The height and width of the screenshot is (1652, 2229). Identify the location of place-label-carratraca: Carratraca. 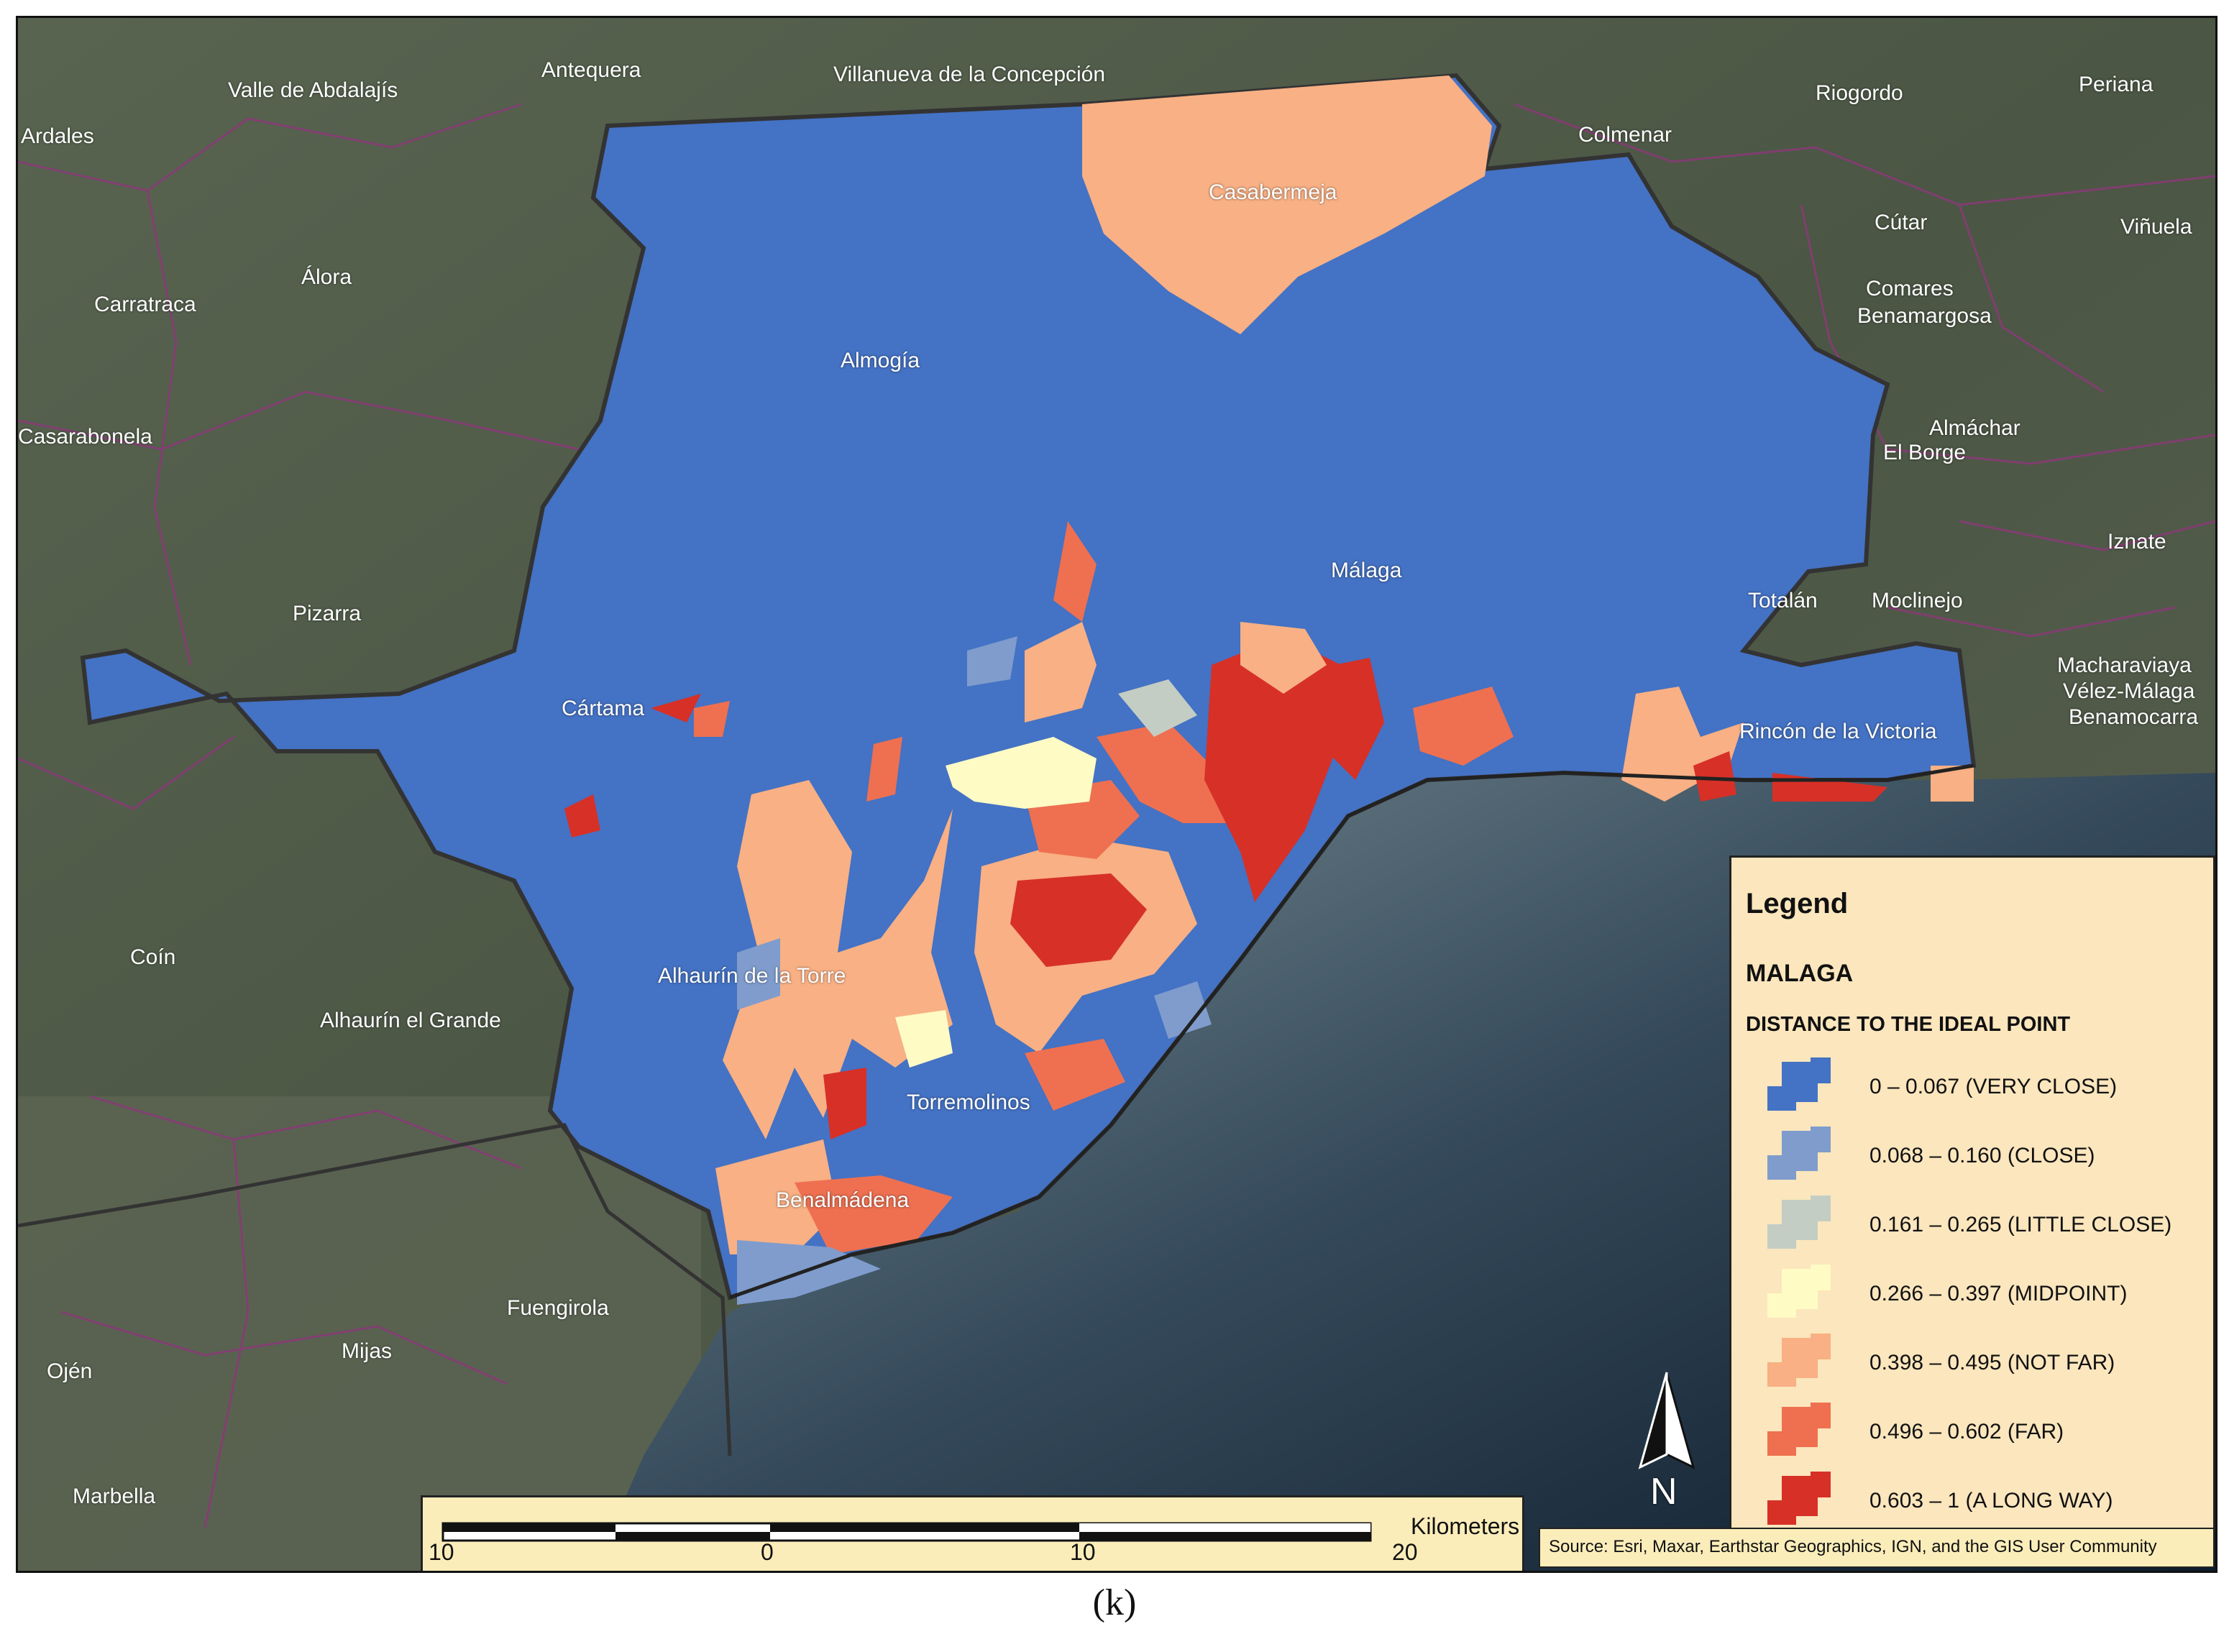
(145, 304).